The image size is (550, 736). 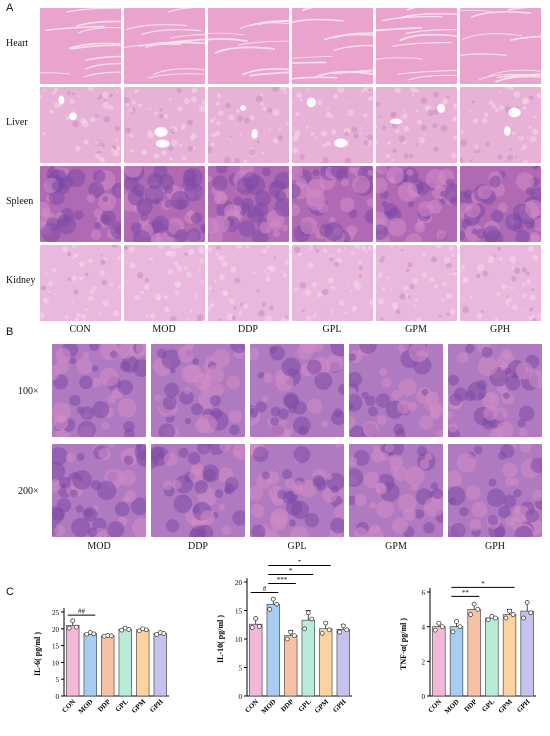 I want to click on y-axis-label: IL-10( pg/ml ), so click(x=220, y=639).